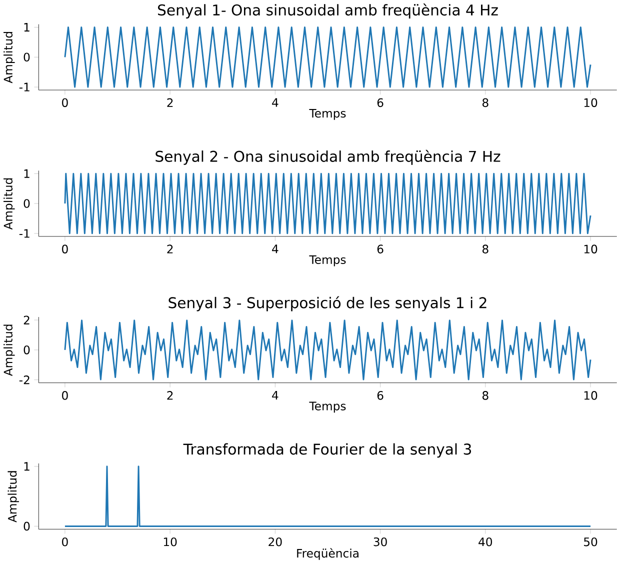  What do you see at coordinates (485, 541) in the screenshot?
I see `x-tick-label: 40` at bounding box center [485, 541].